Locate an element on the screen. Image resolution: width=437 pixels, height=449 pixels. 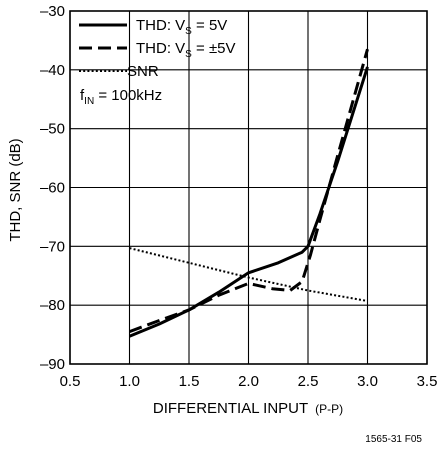
y-tick-label: –40 is located at coordinates (52, 70).